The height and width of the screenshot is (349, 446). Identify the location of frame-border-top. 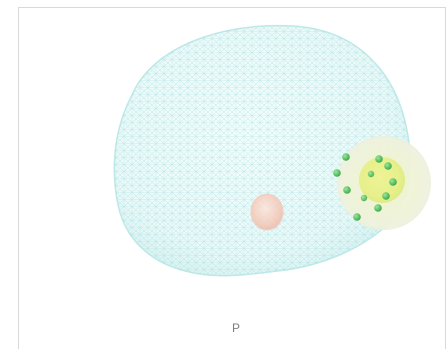
(232, 7).